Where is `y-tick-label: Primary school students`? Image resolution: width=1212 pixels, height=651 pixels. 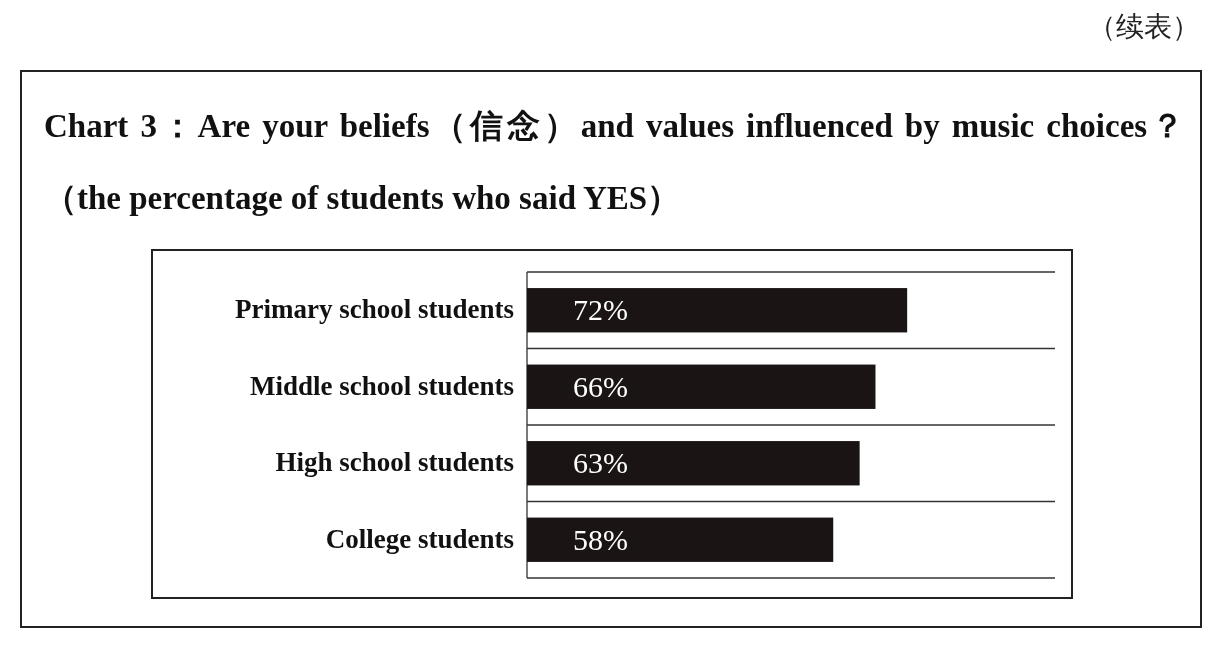
y-tick-label: Primary school students is located at coordinates (374, 309).